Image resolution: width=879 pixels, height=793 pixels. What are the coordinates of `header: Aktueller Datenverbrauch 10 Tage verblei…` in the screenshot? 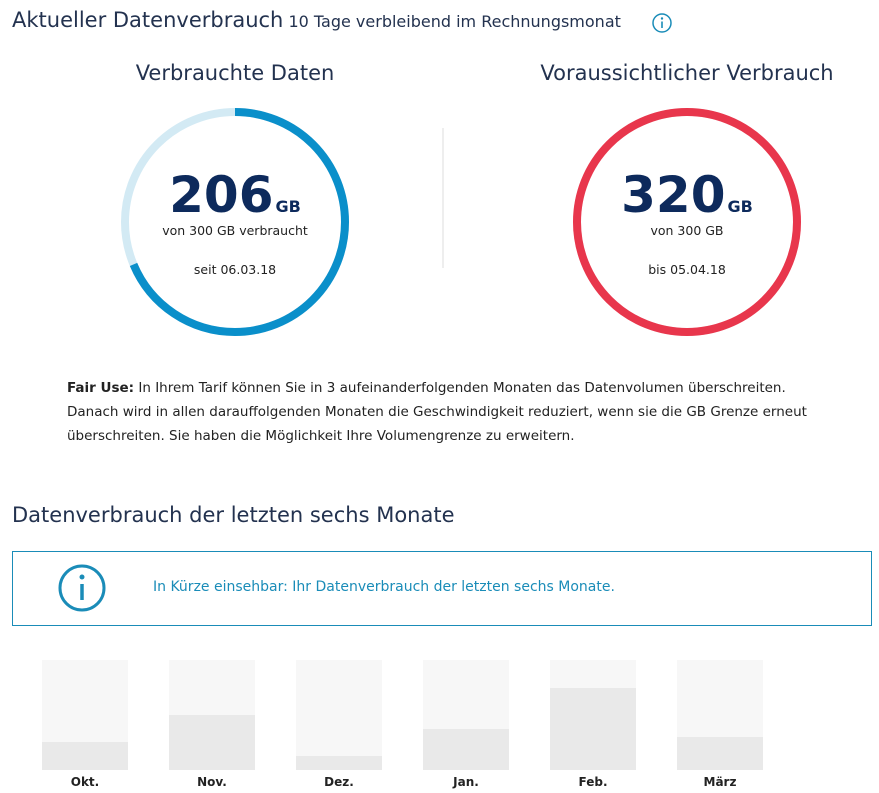 It's located at (316, 20).